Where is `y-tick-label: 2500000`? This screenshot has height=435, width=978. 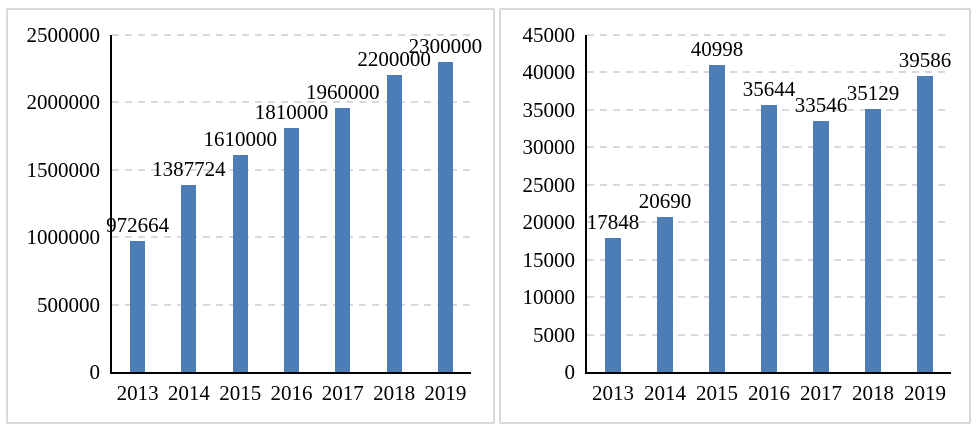 y-tick-label: 2500000 is located at coordinates (63, 35).